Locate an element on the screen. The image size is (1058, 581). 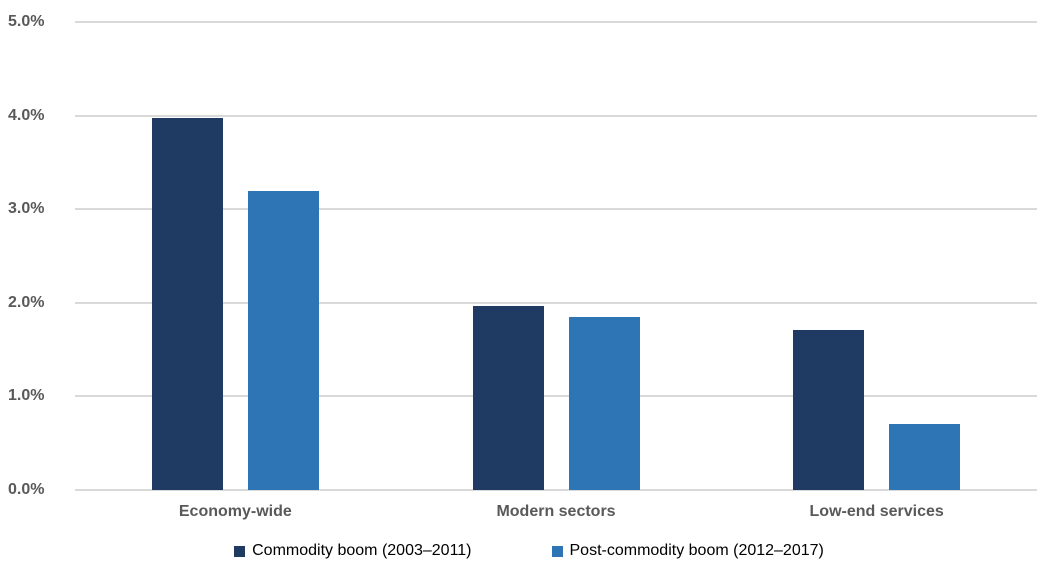
y-tick-label-1: 1.0% is located at coordinates (26, 395).